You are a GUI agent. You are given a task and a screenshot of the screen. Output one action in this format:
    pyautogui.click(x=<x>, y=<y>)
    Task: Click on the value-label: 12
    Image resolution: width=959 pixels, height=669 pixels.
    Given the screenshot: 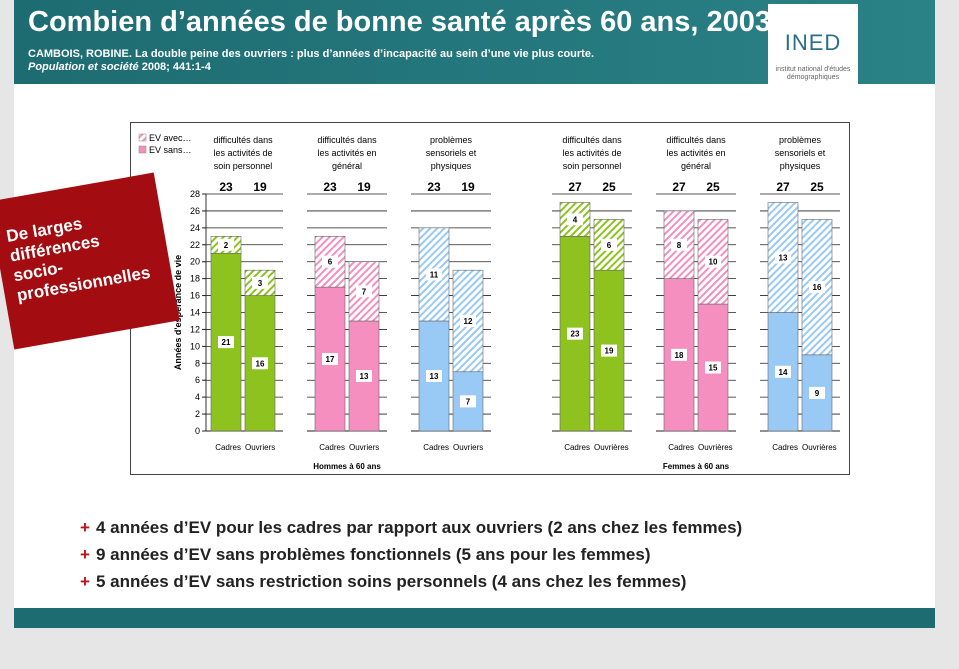 What is the action you would take?
    pyautogui.click(x=468, y=321)
    